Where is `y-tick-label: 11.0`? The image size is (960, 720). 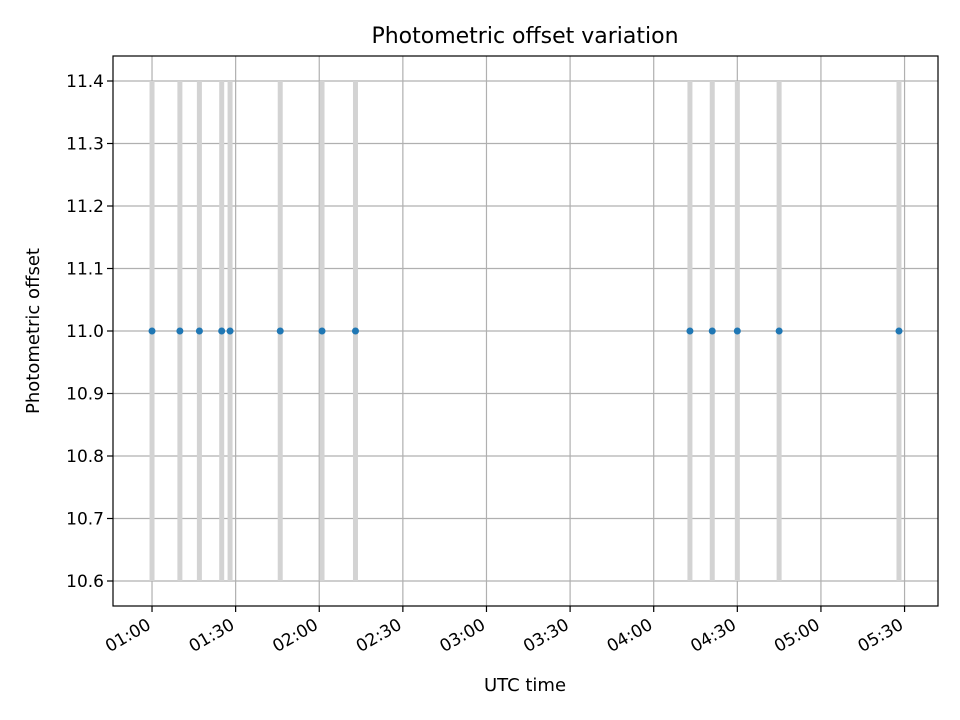 y-tick-label: 11.0 is located at coordinates (85, 332).